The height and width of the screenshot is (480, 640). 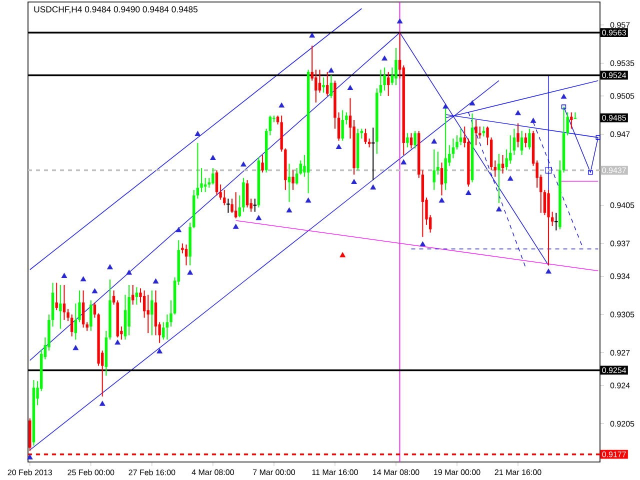 What do you see at coordinates (614, 75) in the screenshot?
I see `ref-line-label: 0.9524` at bounding box center [614, 75].